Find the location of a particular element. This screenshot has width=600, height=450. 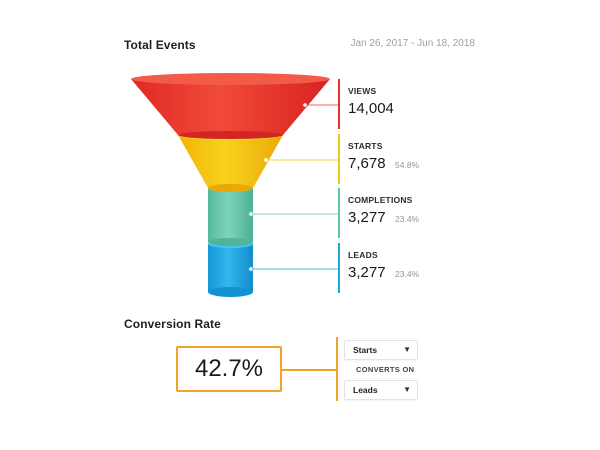

views-dot is located at coordinates (305, 105).